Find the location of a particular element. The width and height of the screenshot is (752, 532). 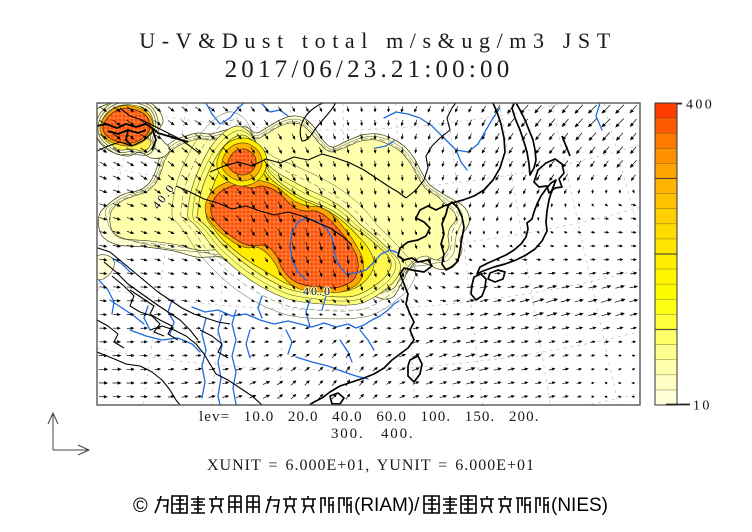

svg-text: 2017/06/23.21:00:00 is located at coordinates (369, 69).